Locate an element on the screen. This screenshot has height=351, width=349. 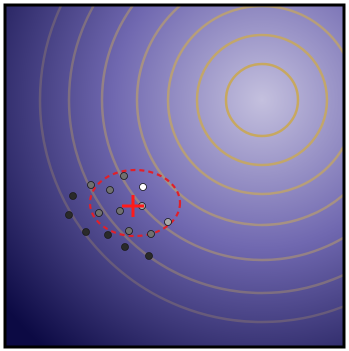
mean-marker-layer is located at coordinates (133, 206).